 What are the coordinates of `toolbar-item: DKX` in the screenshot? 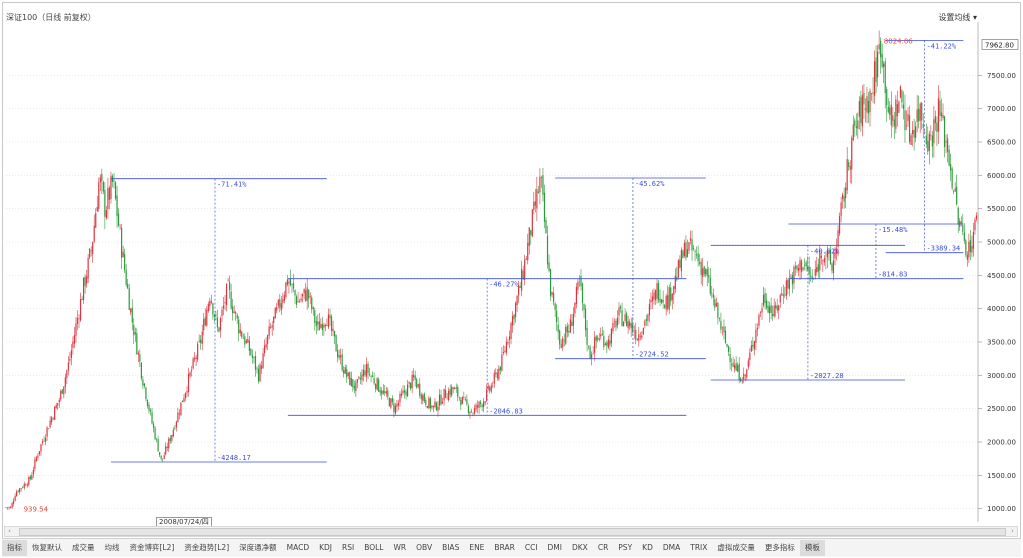 It's located at (579, 547).